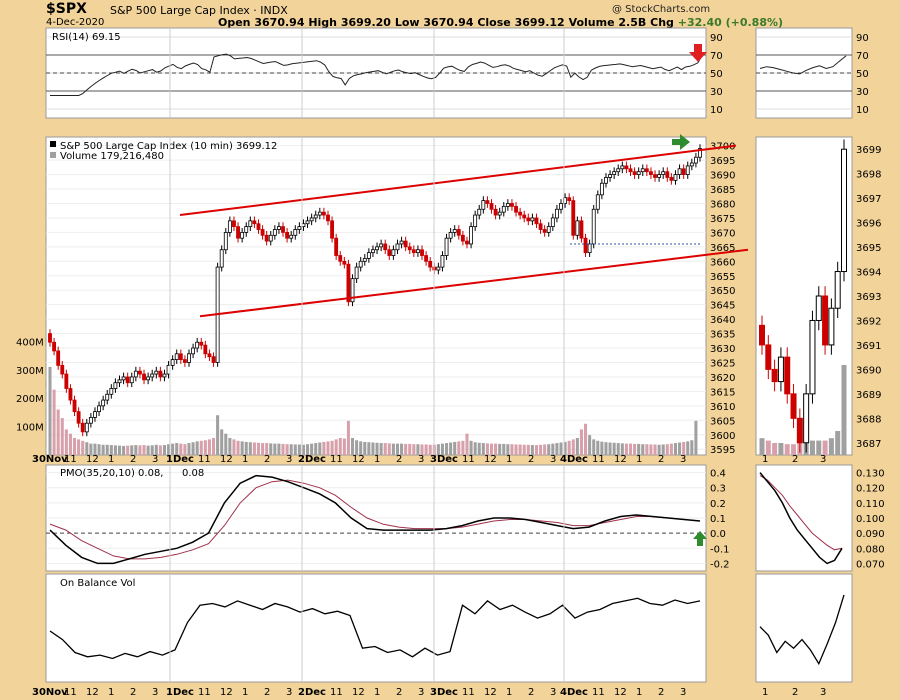 The height and width of the screenshot is (700, 900). Describe the element at coordinates (50, 692) in the screenshot. I see `x-axis-label-bottom: 30Nov` at that location.